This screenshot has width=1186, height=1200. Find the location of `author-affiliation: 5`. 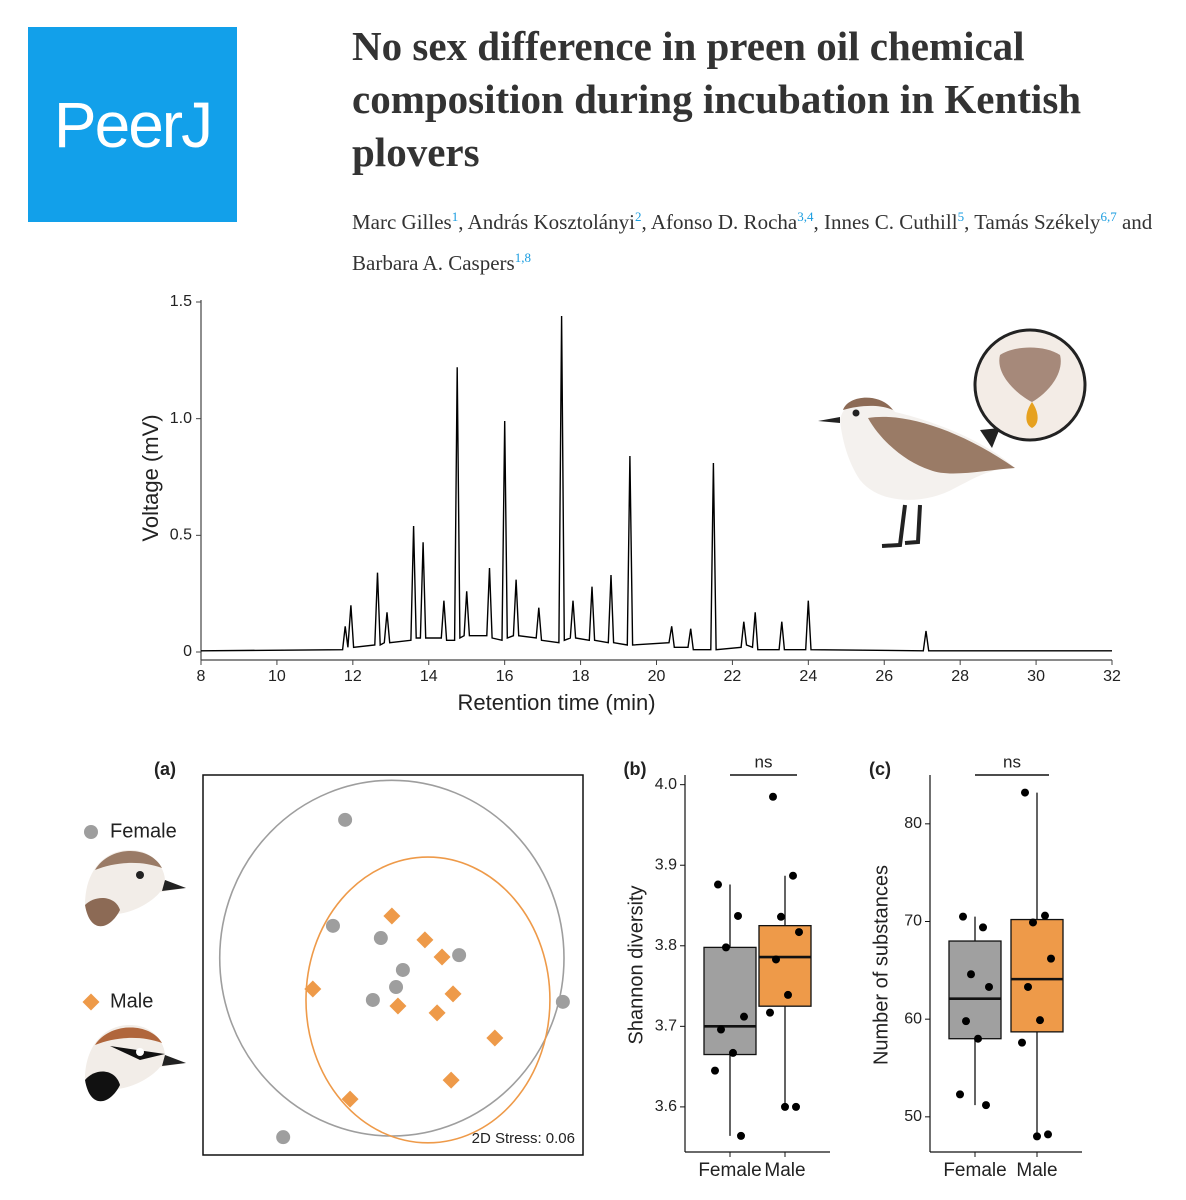

author-affiliation: 5 is located at coordinates (961, 216).